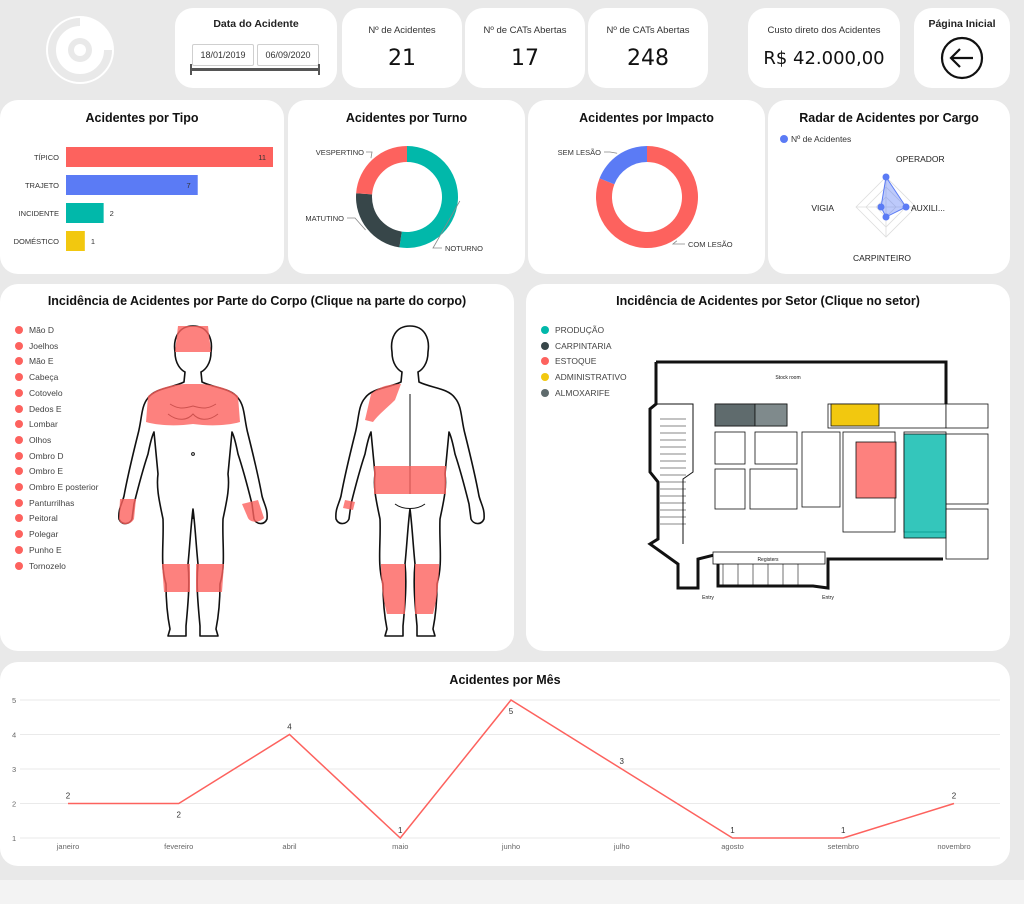 Image resolution: width=1024 pixels, height=904 pixels. I want to click on data-label: 4, so click(289, 727).